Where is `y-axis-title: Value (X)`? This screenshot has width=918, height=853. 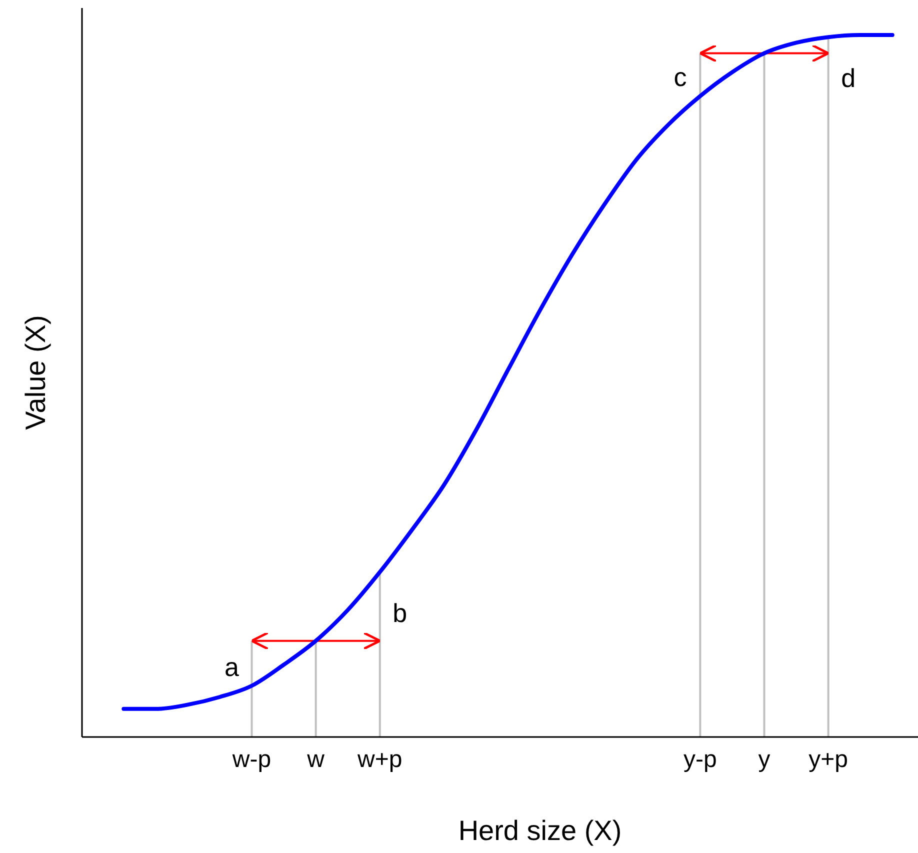
y-axis-title: Value (X) is located at coordinates (35, 372).